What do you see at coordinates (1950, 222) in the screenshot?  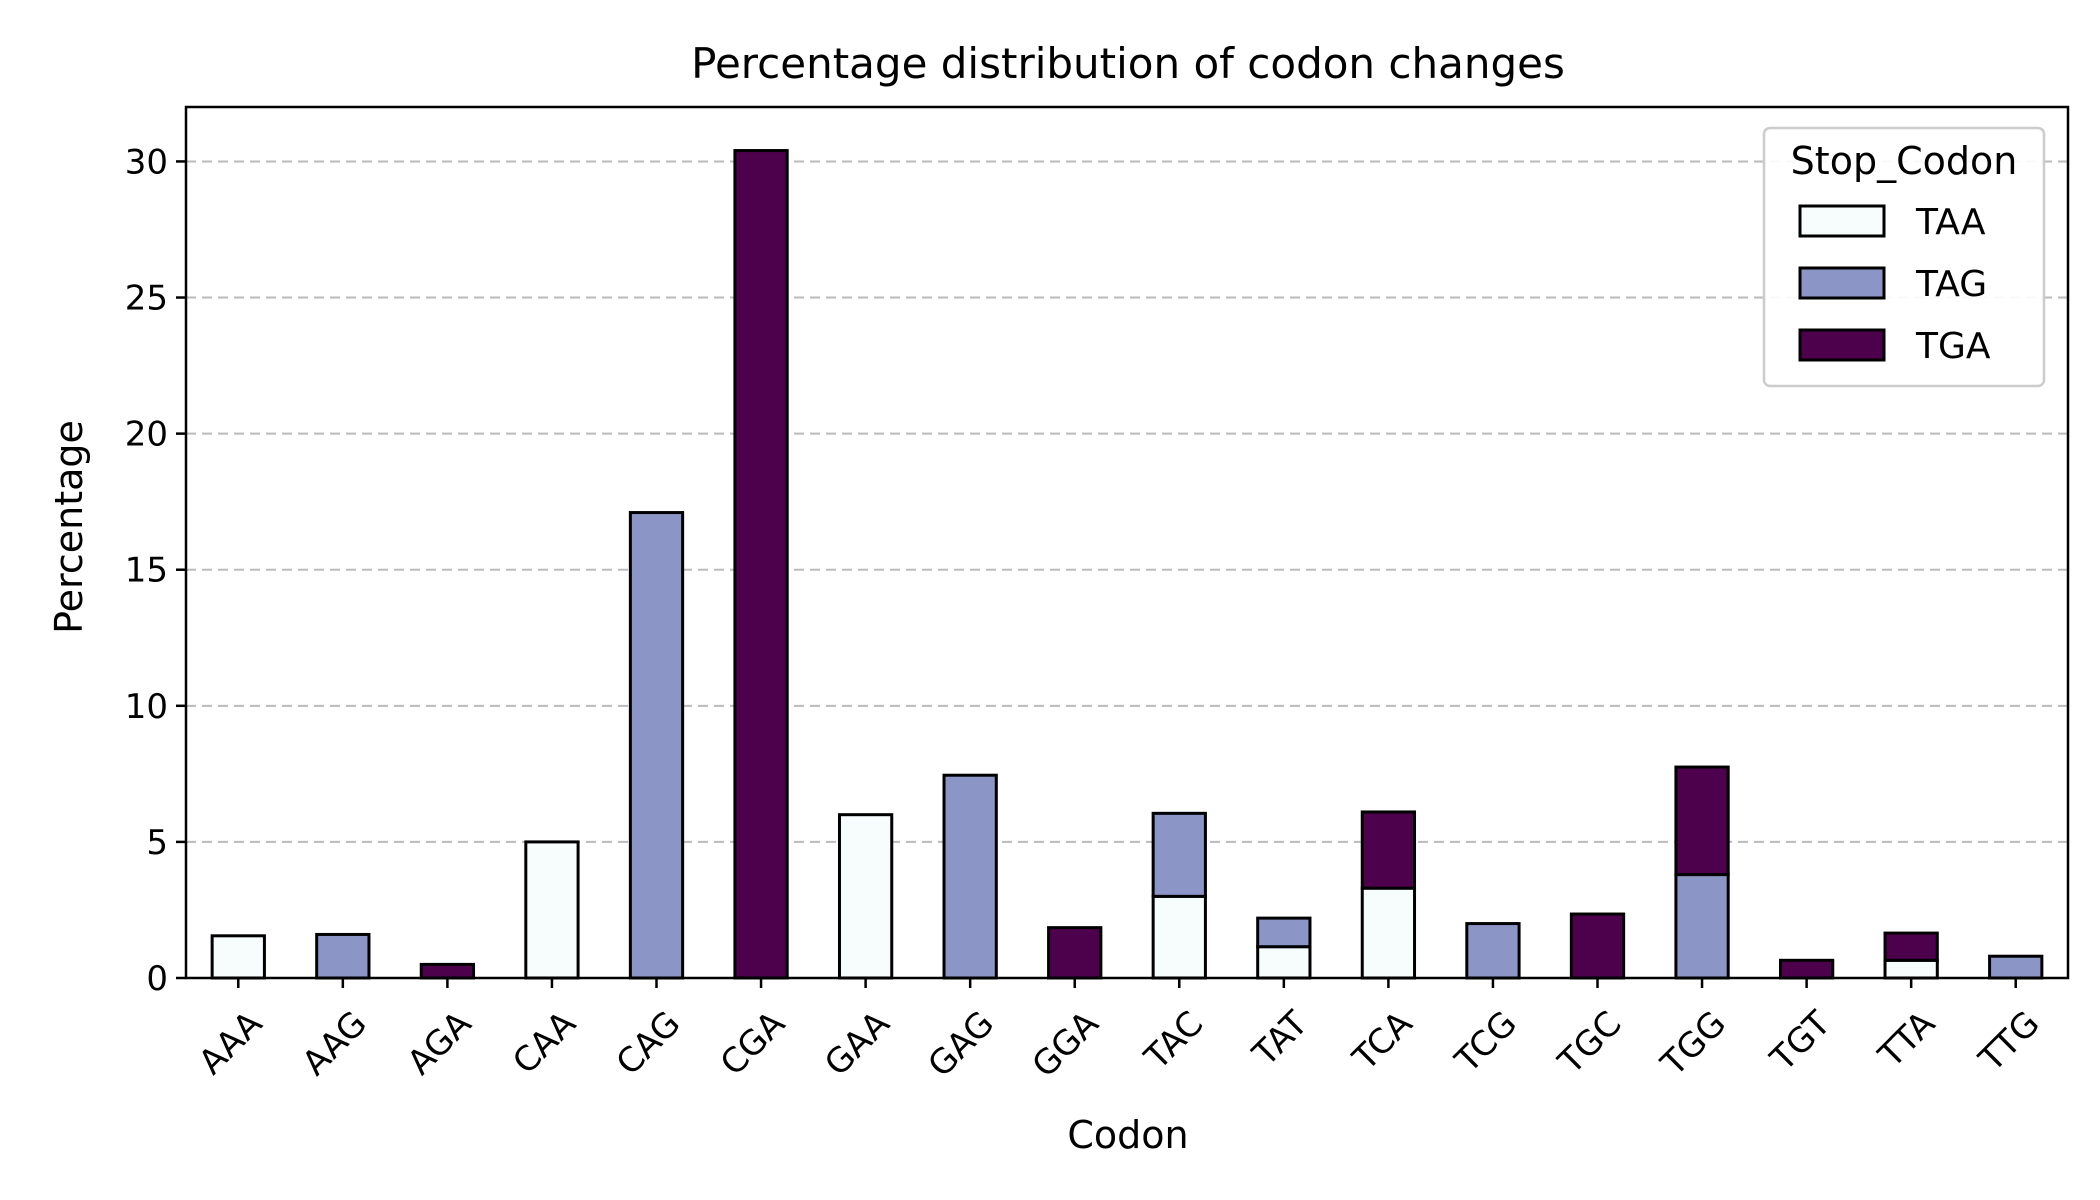 I see `legend-label-TAA: TAA` at bounding box center [1950, 222].